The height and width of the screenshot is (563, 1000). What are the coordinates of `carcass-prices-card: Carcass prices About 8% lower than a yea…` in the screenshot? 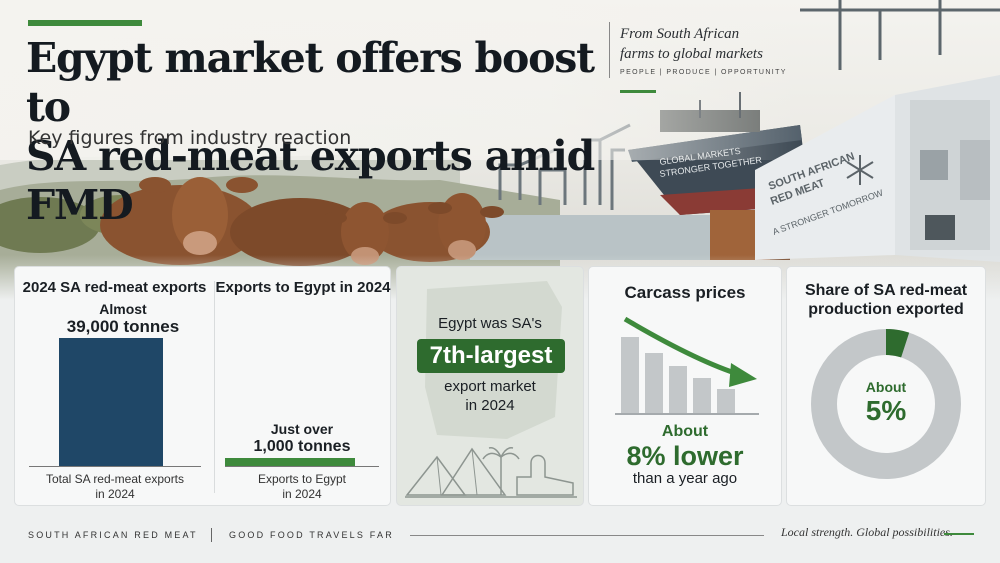 It's located at (685, 386).